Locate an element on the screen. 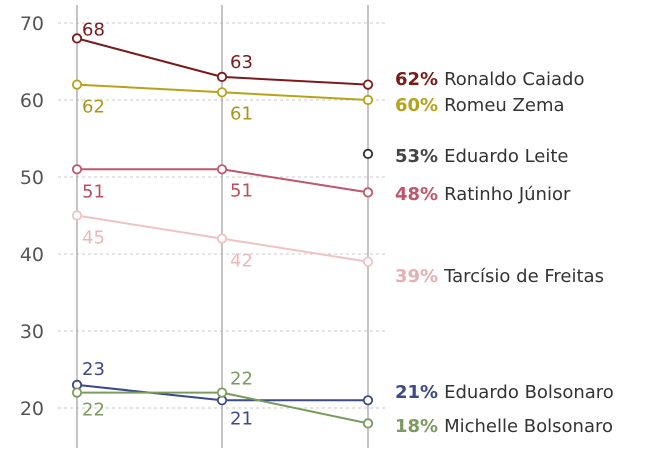 The width and height of the screenshot is (650, 450). data-label: 63 is located at coordinates (241, 62).